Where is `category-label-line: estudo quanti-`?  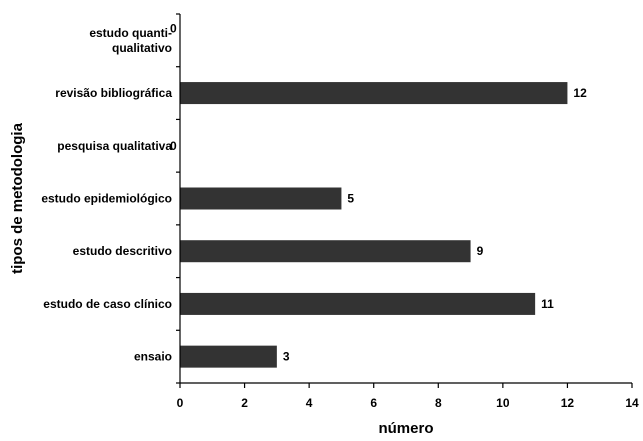
category-label-line: estudo quanti- is located at coordinates (130, 33).